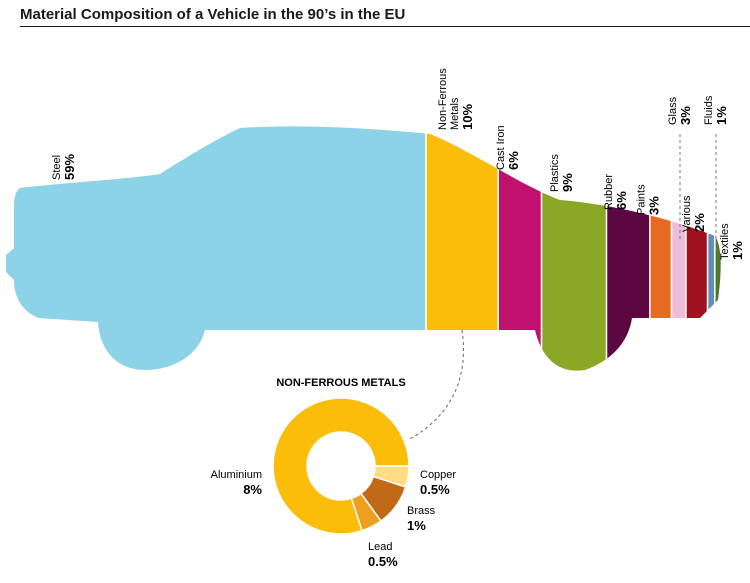  What do you see at coordinates (678, 248) in the screenshot?
I see `bar-various` at bounding box center [678, 248].